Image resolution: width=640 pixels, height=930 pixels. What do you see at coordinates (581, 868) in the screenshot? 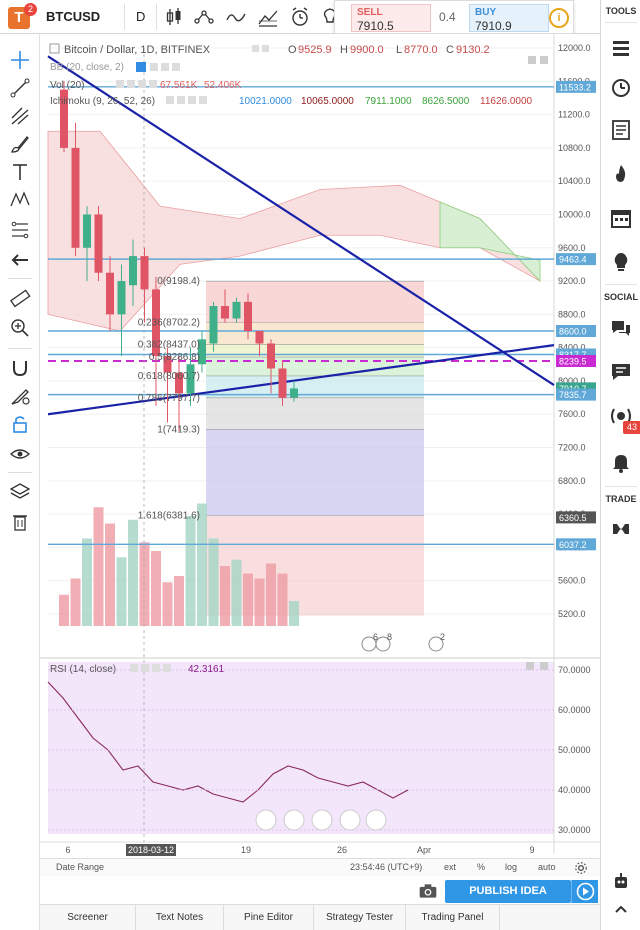
I see `chart-settings-gear-icon` at bounding box center [581, 868].